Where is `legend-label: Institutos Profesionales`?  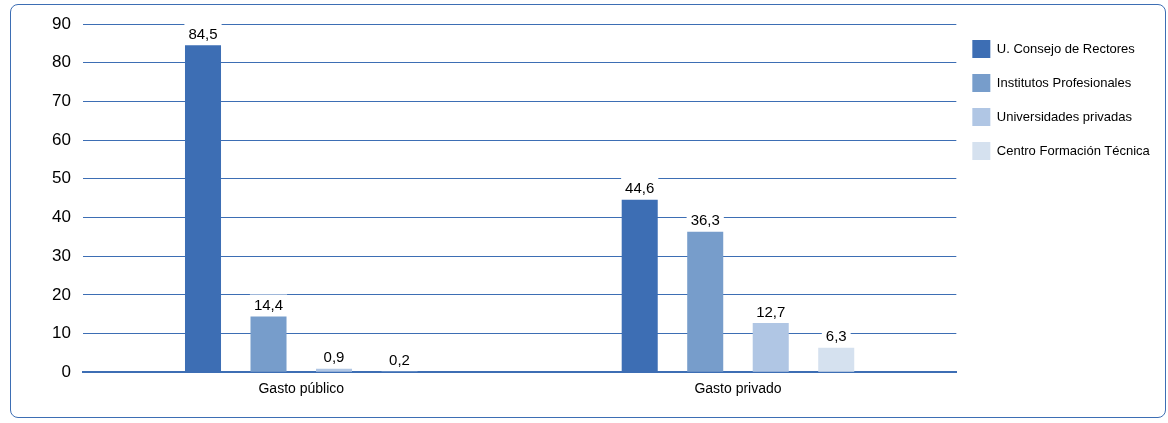
legend-label: Institutos Profesionales is located at coordinates (1064, 82).